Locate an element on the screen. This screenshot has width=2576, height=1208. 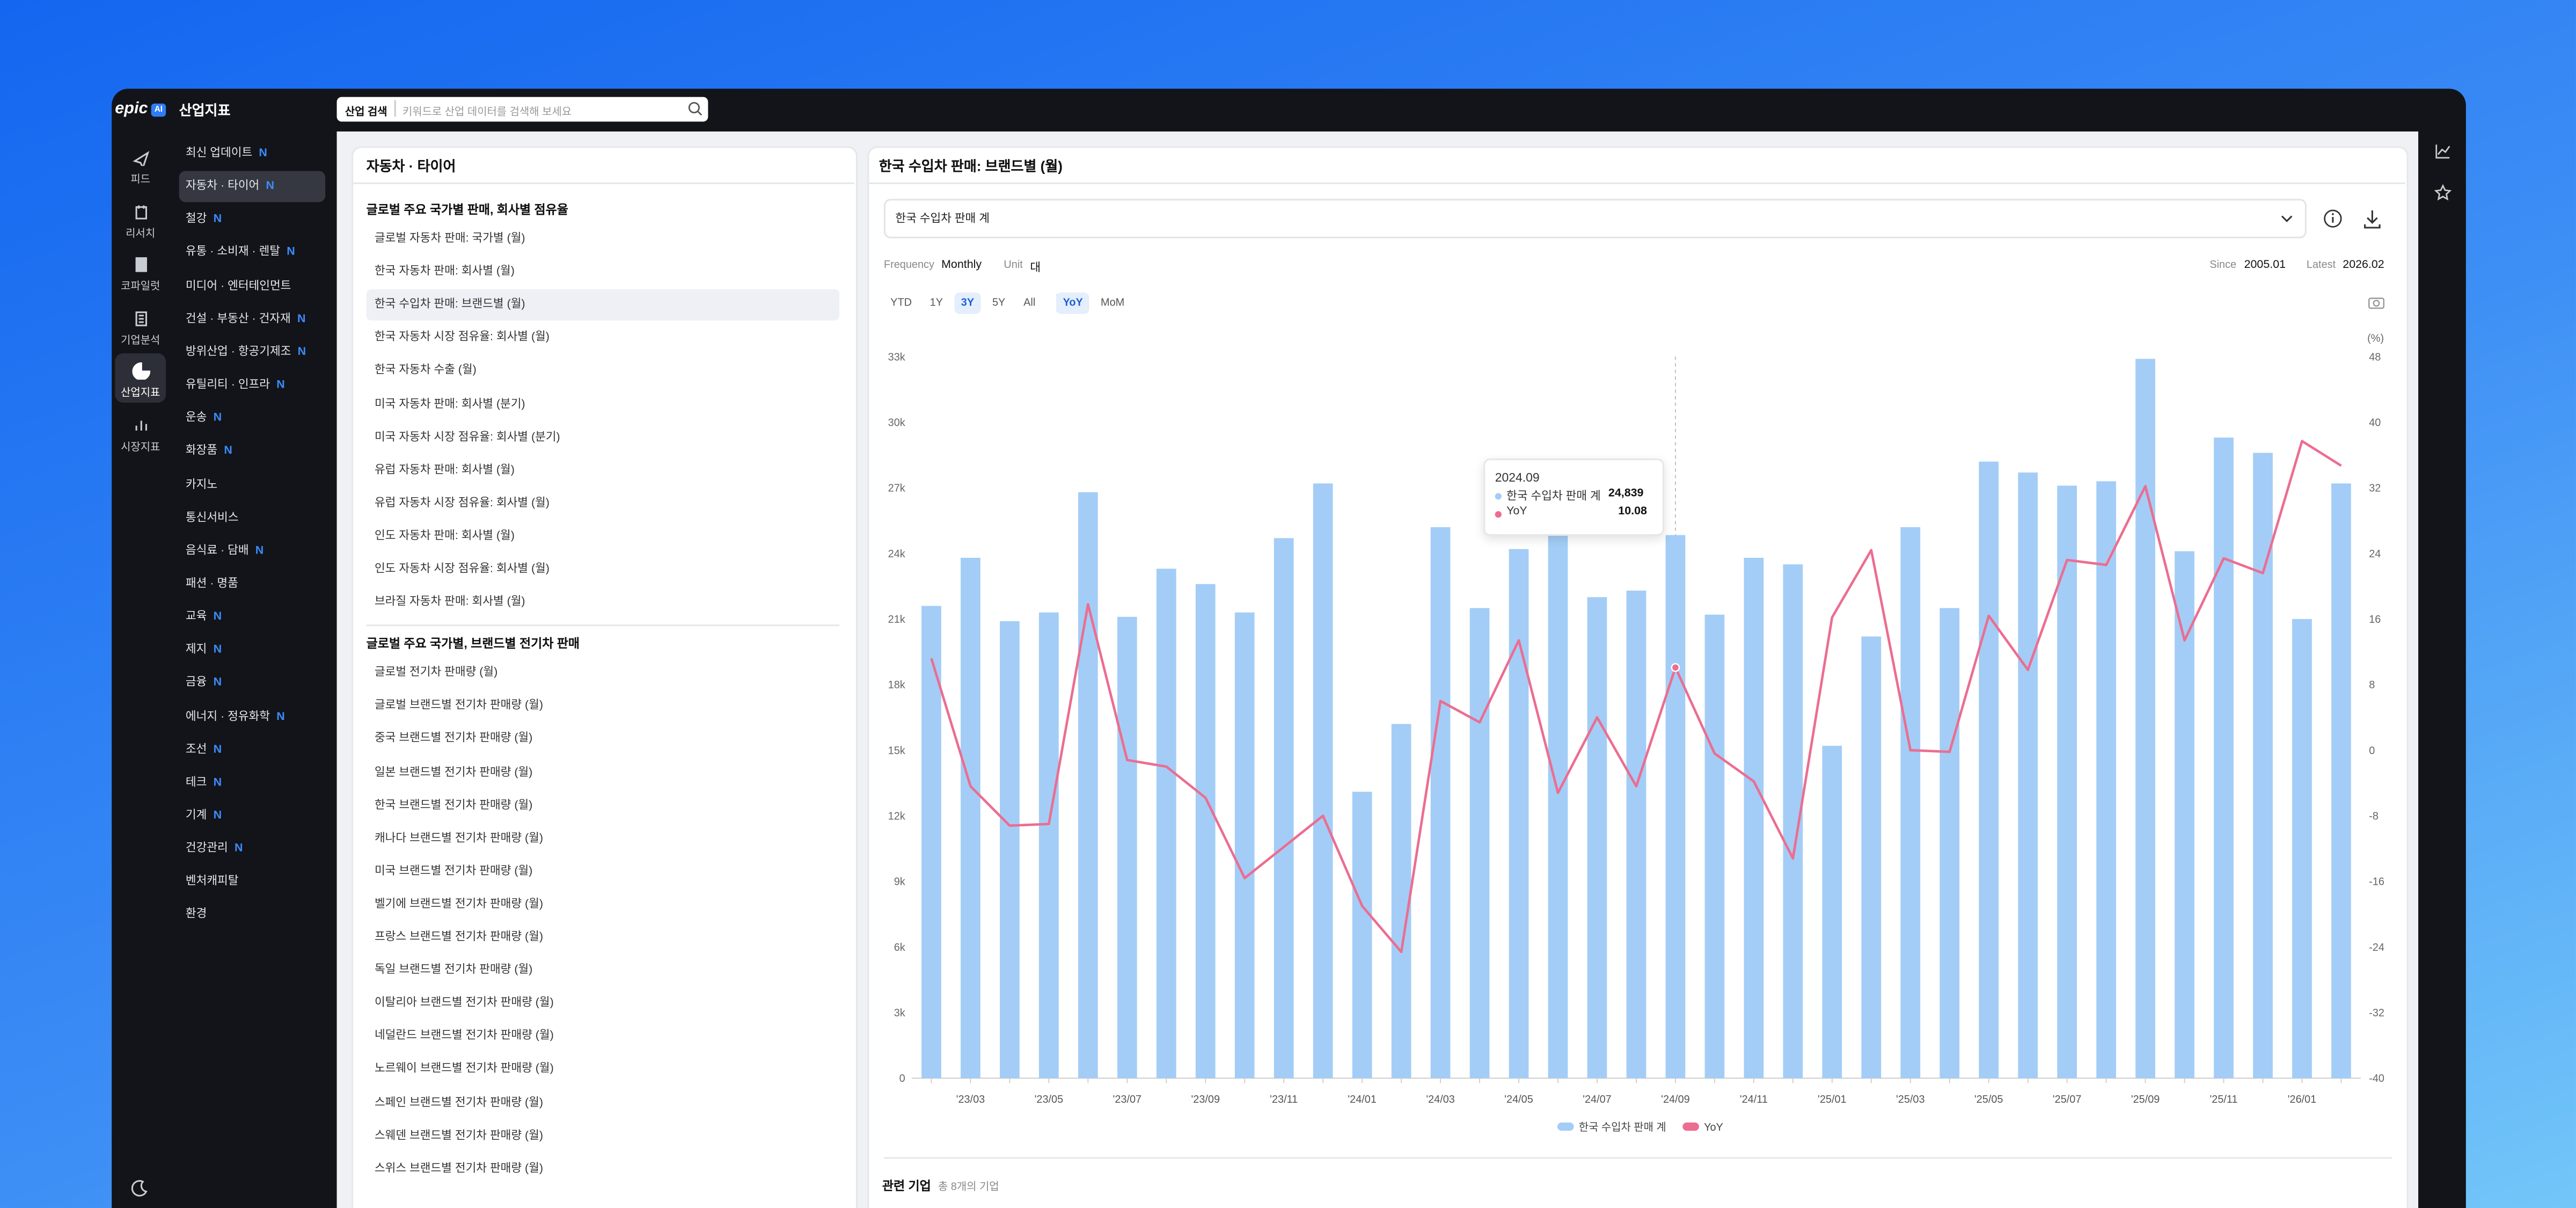
nav-item: 건강관리 N is located at coordinates (252, 848).